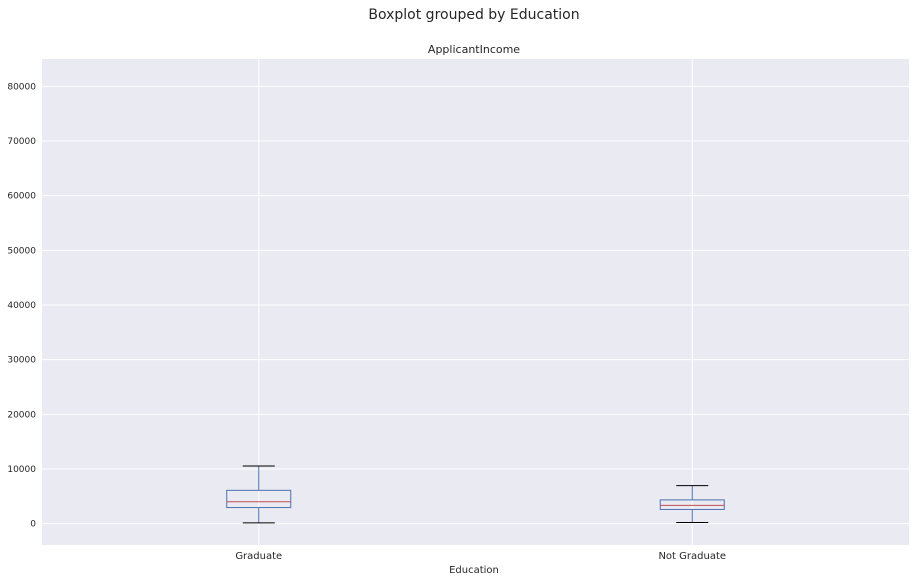 This screenshot has height=582, width=913. I want to click on y-tick-label: 40000, so click(21, 306).